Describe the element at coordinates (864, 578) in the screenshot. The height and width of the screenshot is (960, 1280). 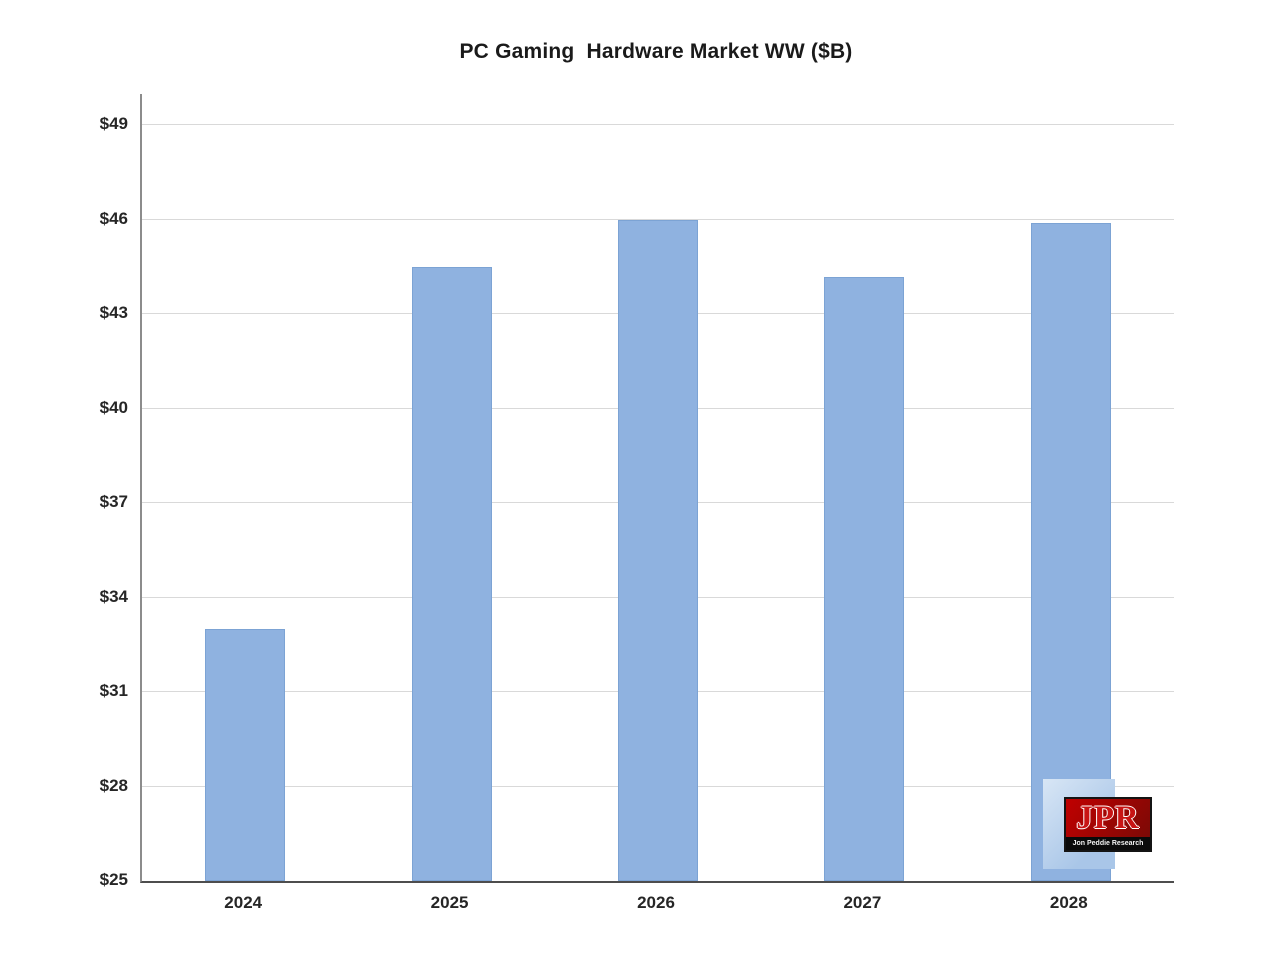
I see `bar-2027` at that location.